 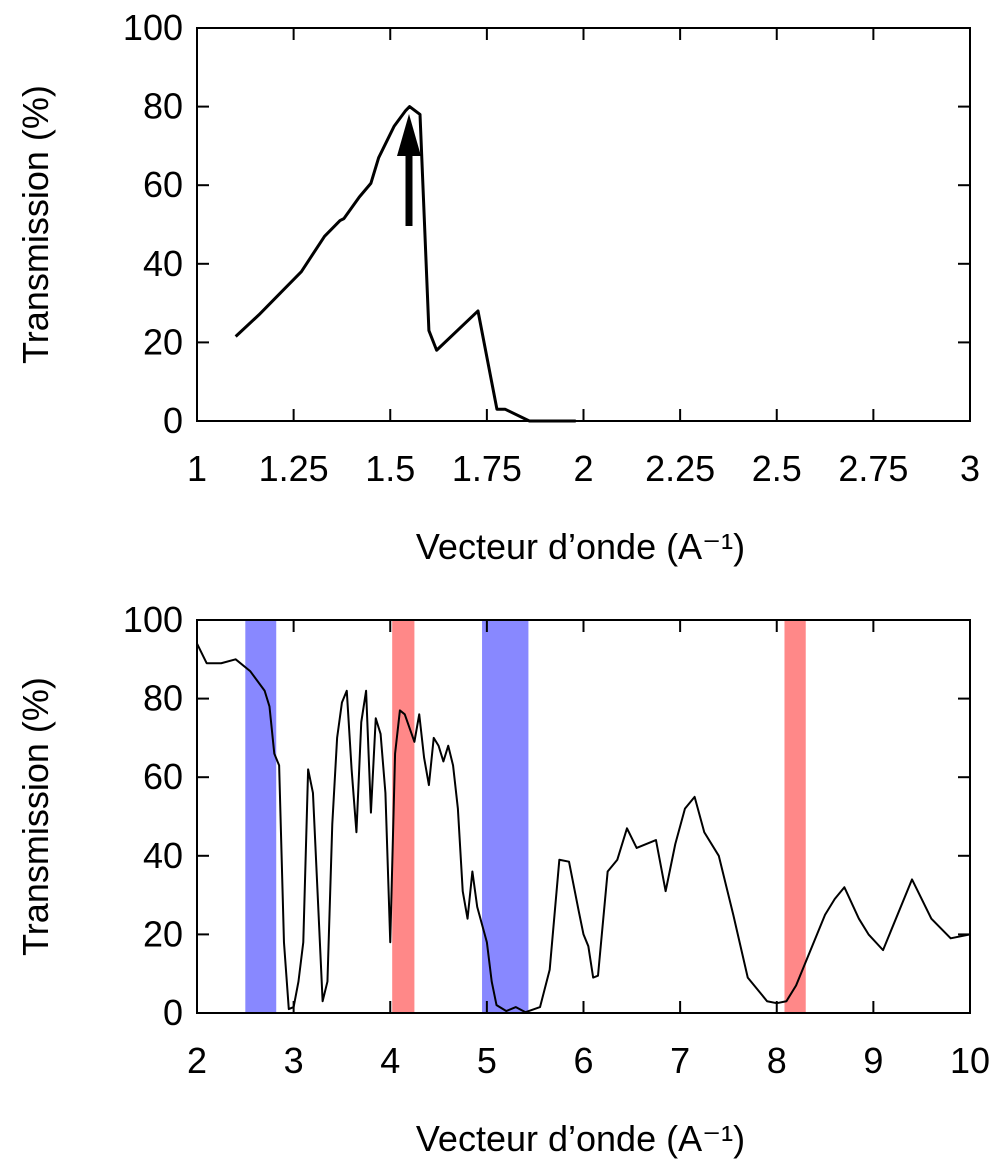 I want to click on x-tick-label: 2.75, so click(x=873, y=468).